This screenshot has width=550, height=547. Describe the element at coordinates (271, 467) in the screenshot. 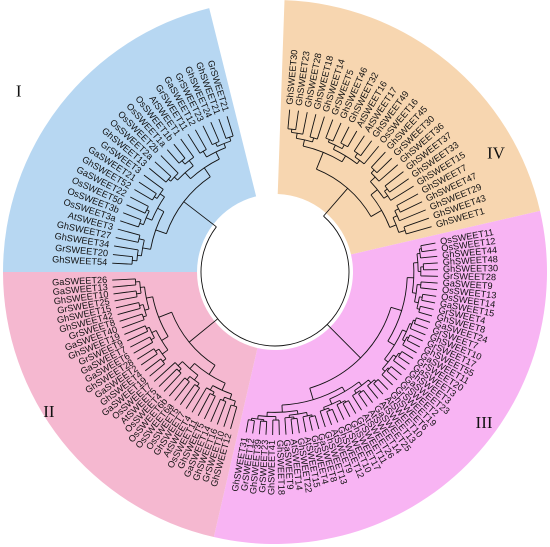

I see `leaf-label: GhSWEET41` at that location.